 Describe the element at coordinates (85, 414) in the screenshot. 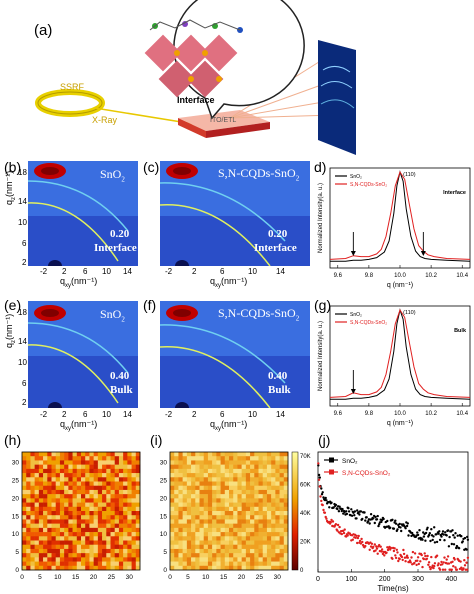

I see `giwaxs-xtick-e-6: 6` at that location.